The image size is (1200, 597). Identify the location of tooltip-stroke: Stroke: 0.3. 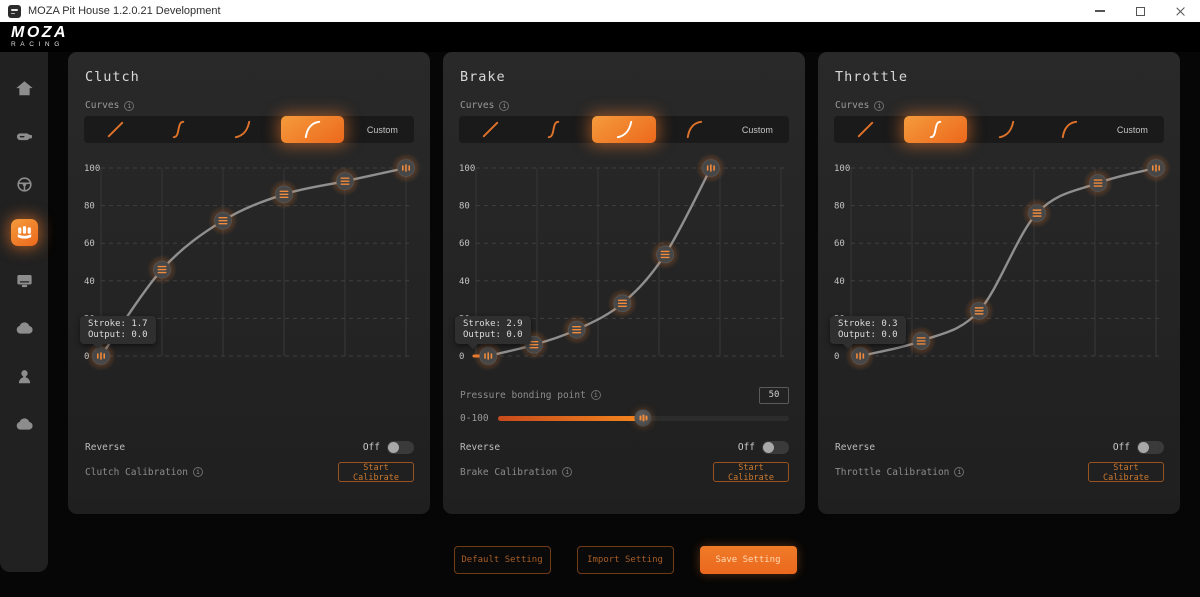
(868, 324).